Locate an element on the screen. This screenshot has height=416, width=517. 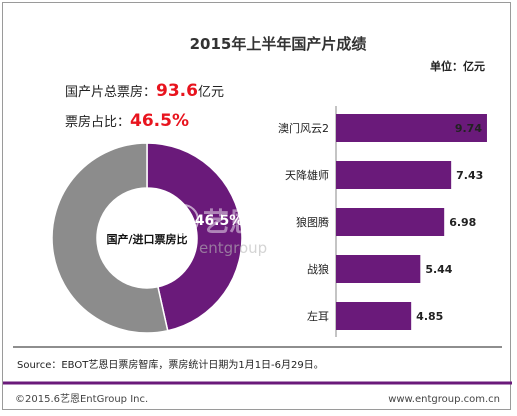
bar-category-label: 狼图腾 is located at coordinates (312, 222).